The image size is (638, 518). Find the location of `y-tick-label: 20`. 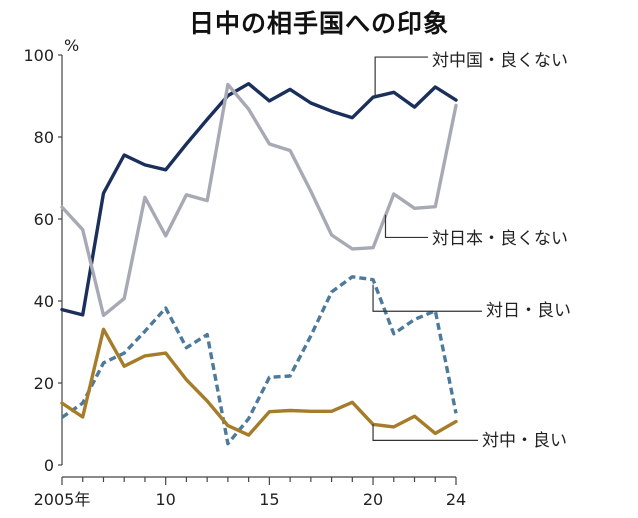

y-tick-label: 20 is located at coordinates (44, 383).